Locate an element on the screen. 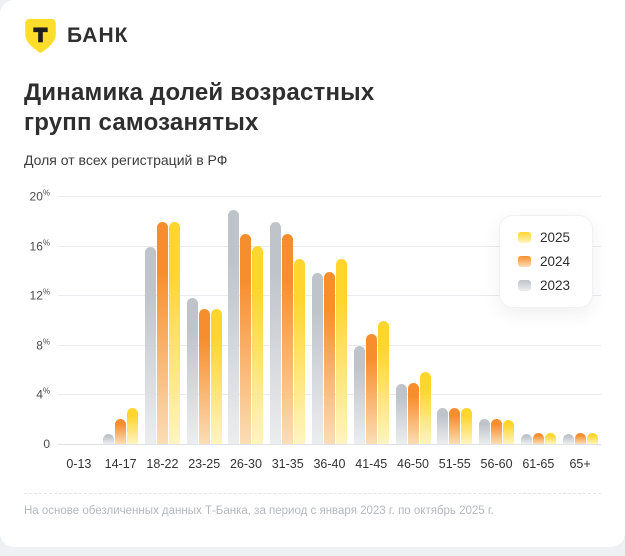  x-tick-label-51-55: 51-55 is located at coordinates (454, 463).